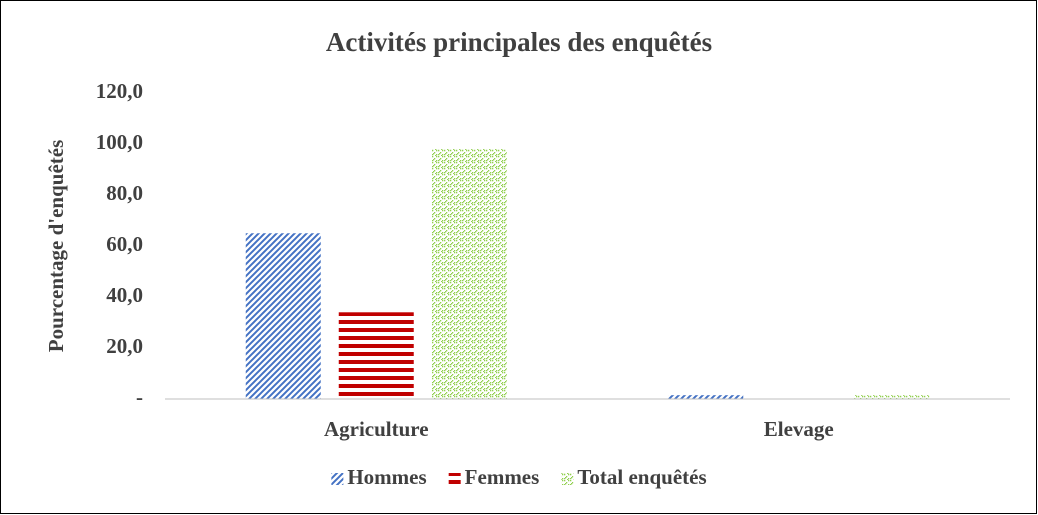 This screenshot has width=1038, height=515. Describe the element at coordinates (376, 429) in the screenshot. I see `x-tick-label: Agriculture` at that location.